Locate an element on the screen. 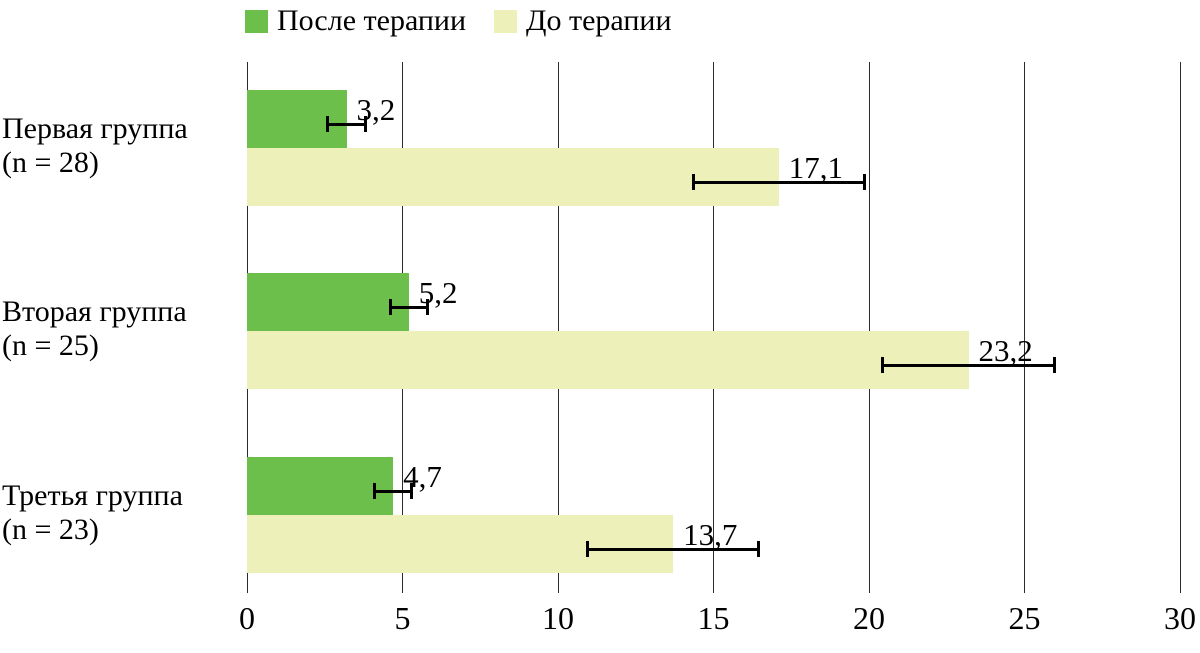  legend-item-before-therapy: До терапии is located at coordinates (583, 21).